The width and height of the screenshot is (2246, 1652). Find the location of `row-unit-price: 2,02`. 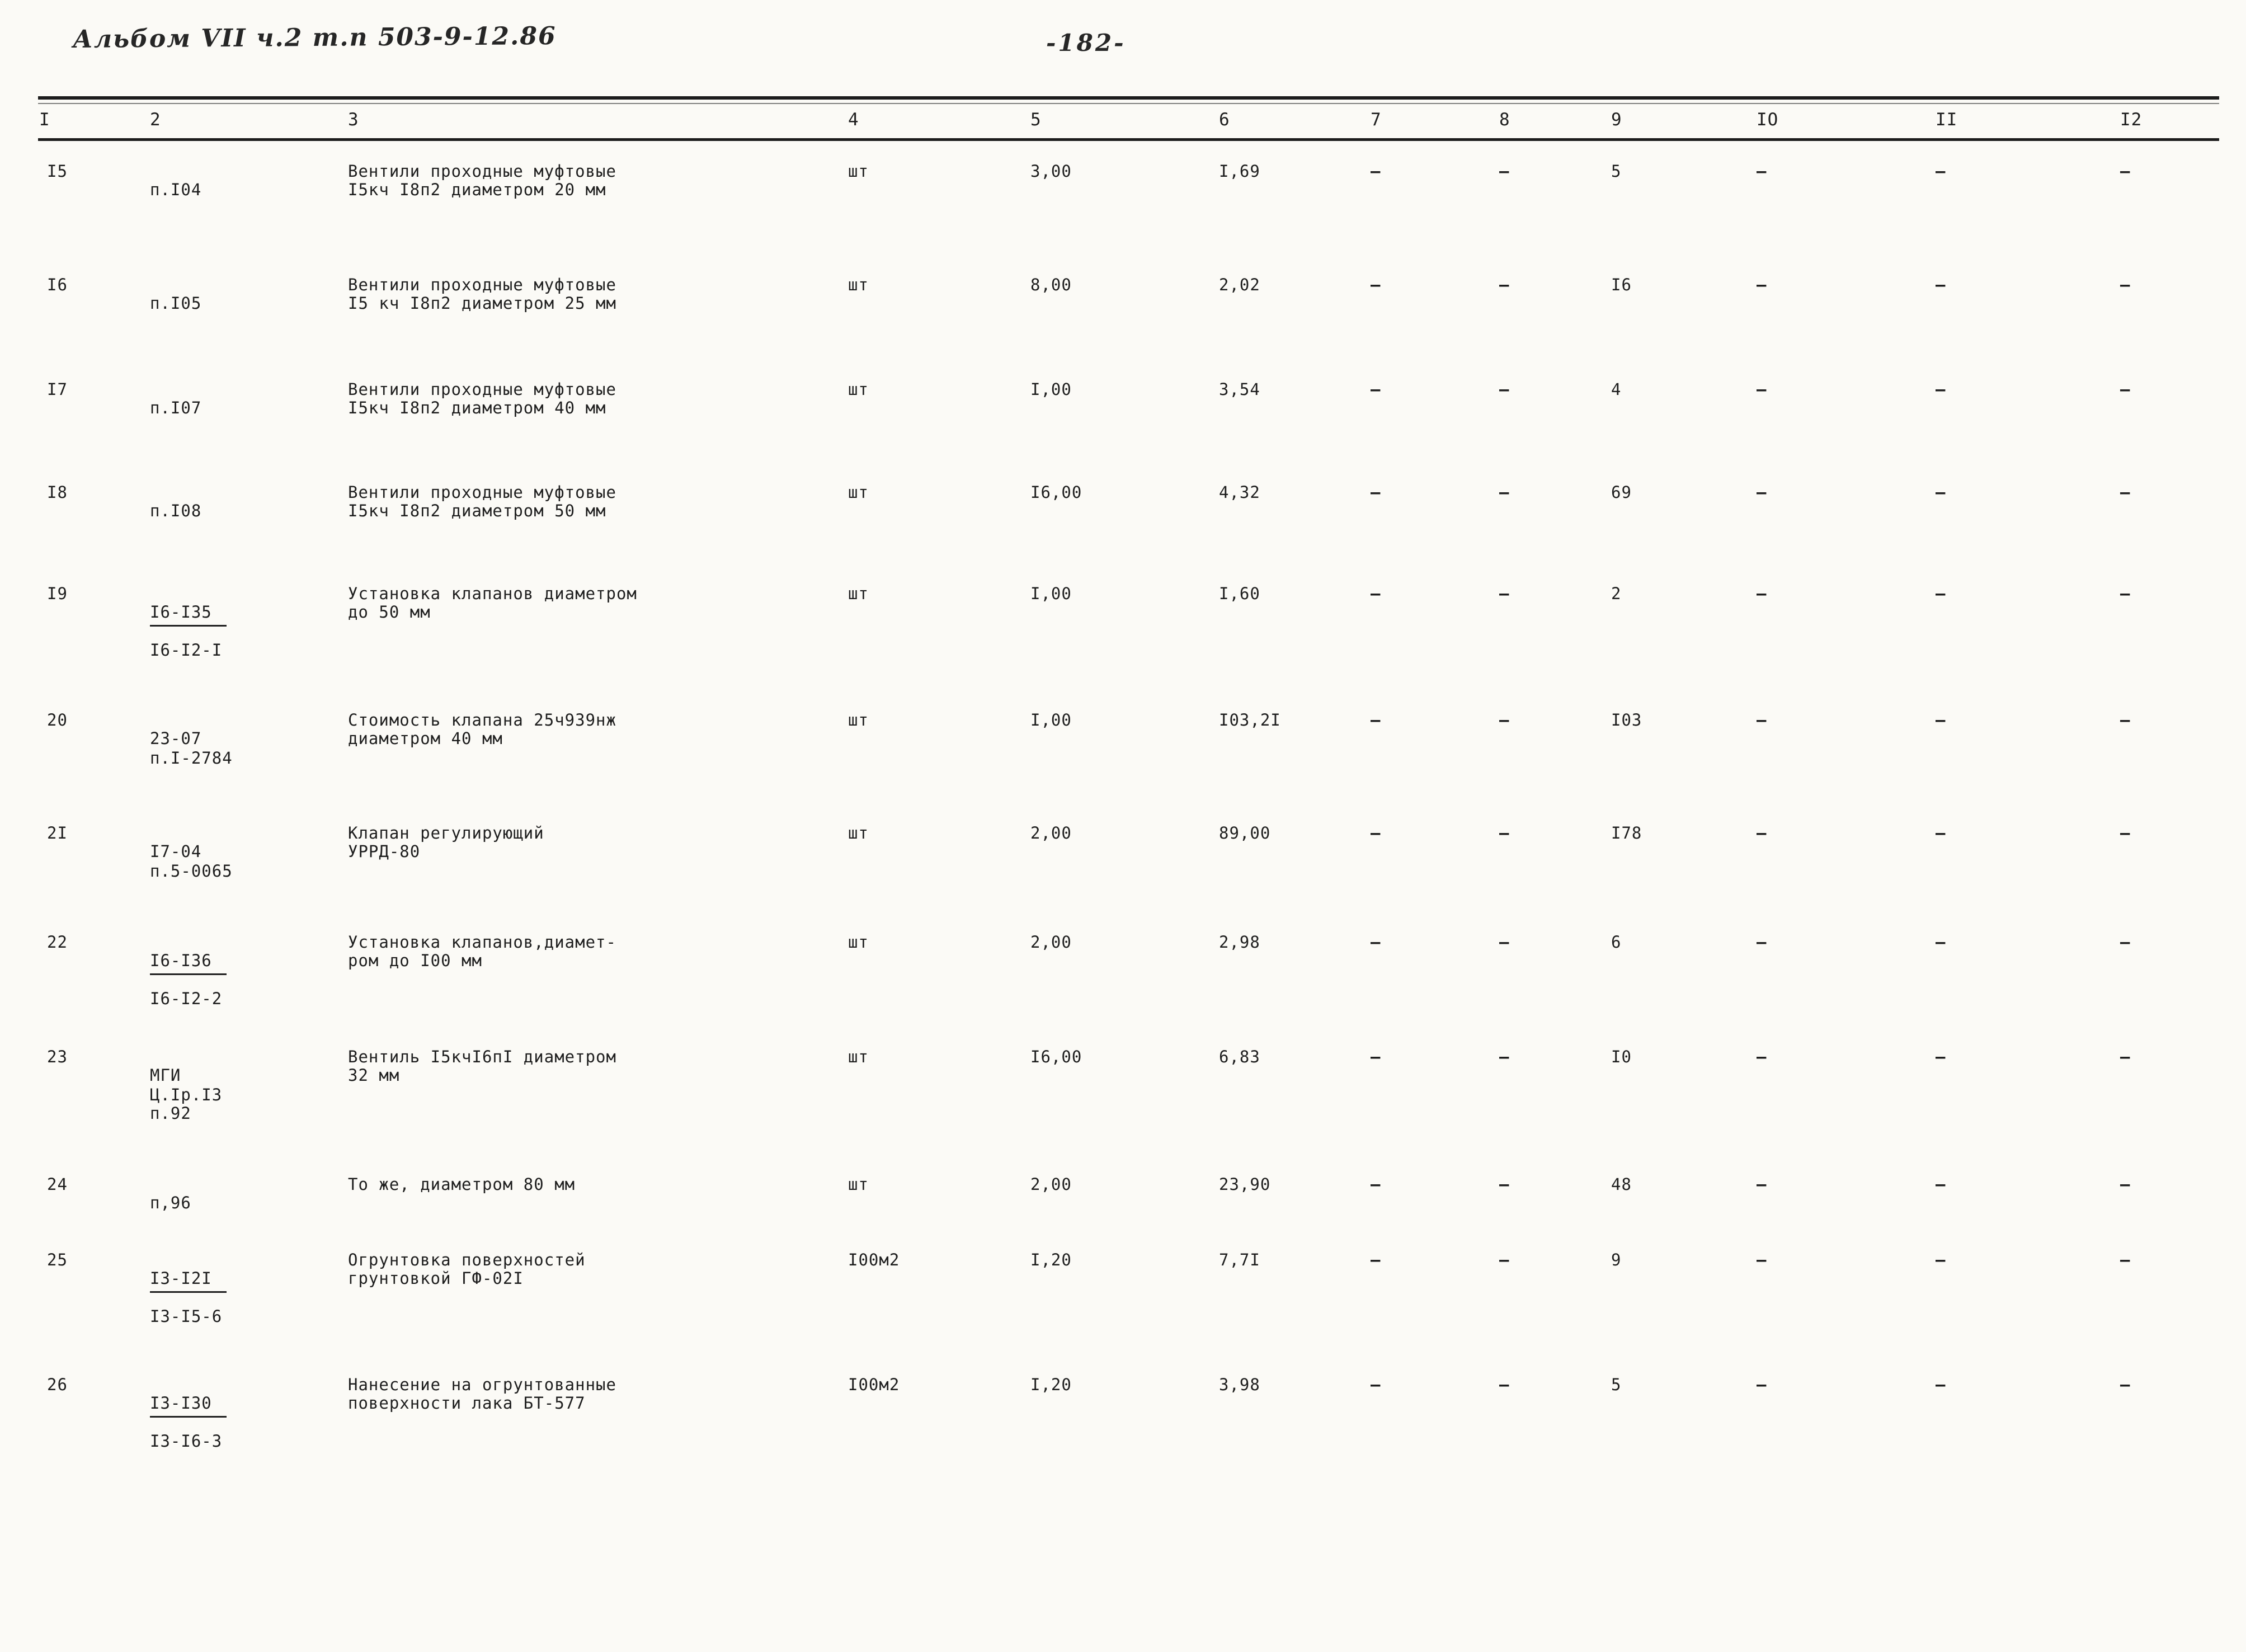

row-unit-price: 2,02 is located at coordinates (1239, 284).